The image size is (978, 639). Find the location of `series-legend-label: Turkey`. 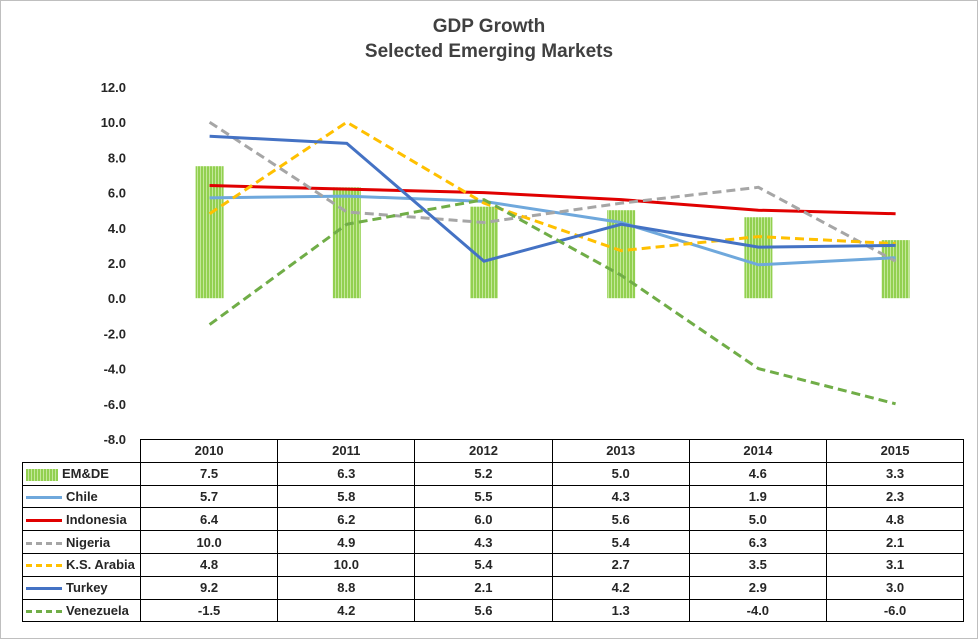

series-legend-label: Turkey is located at coordinates (81, 587).